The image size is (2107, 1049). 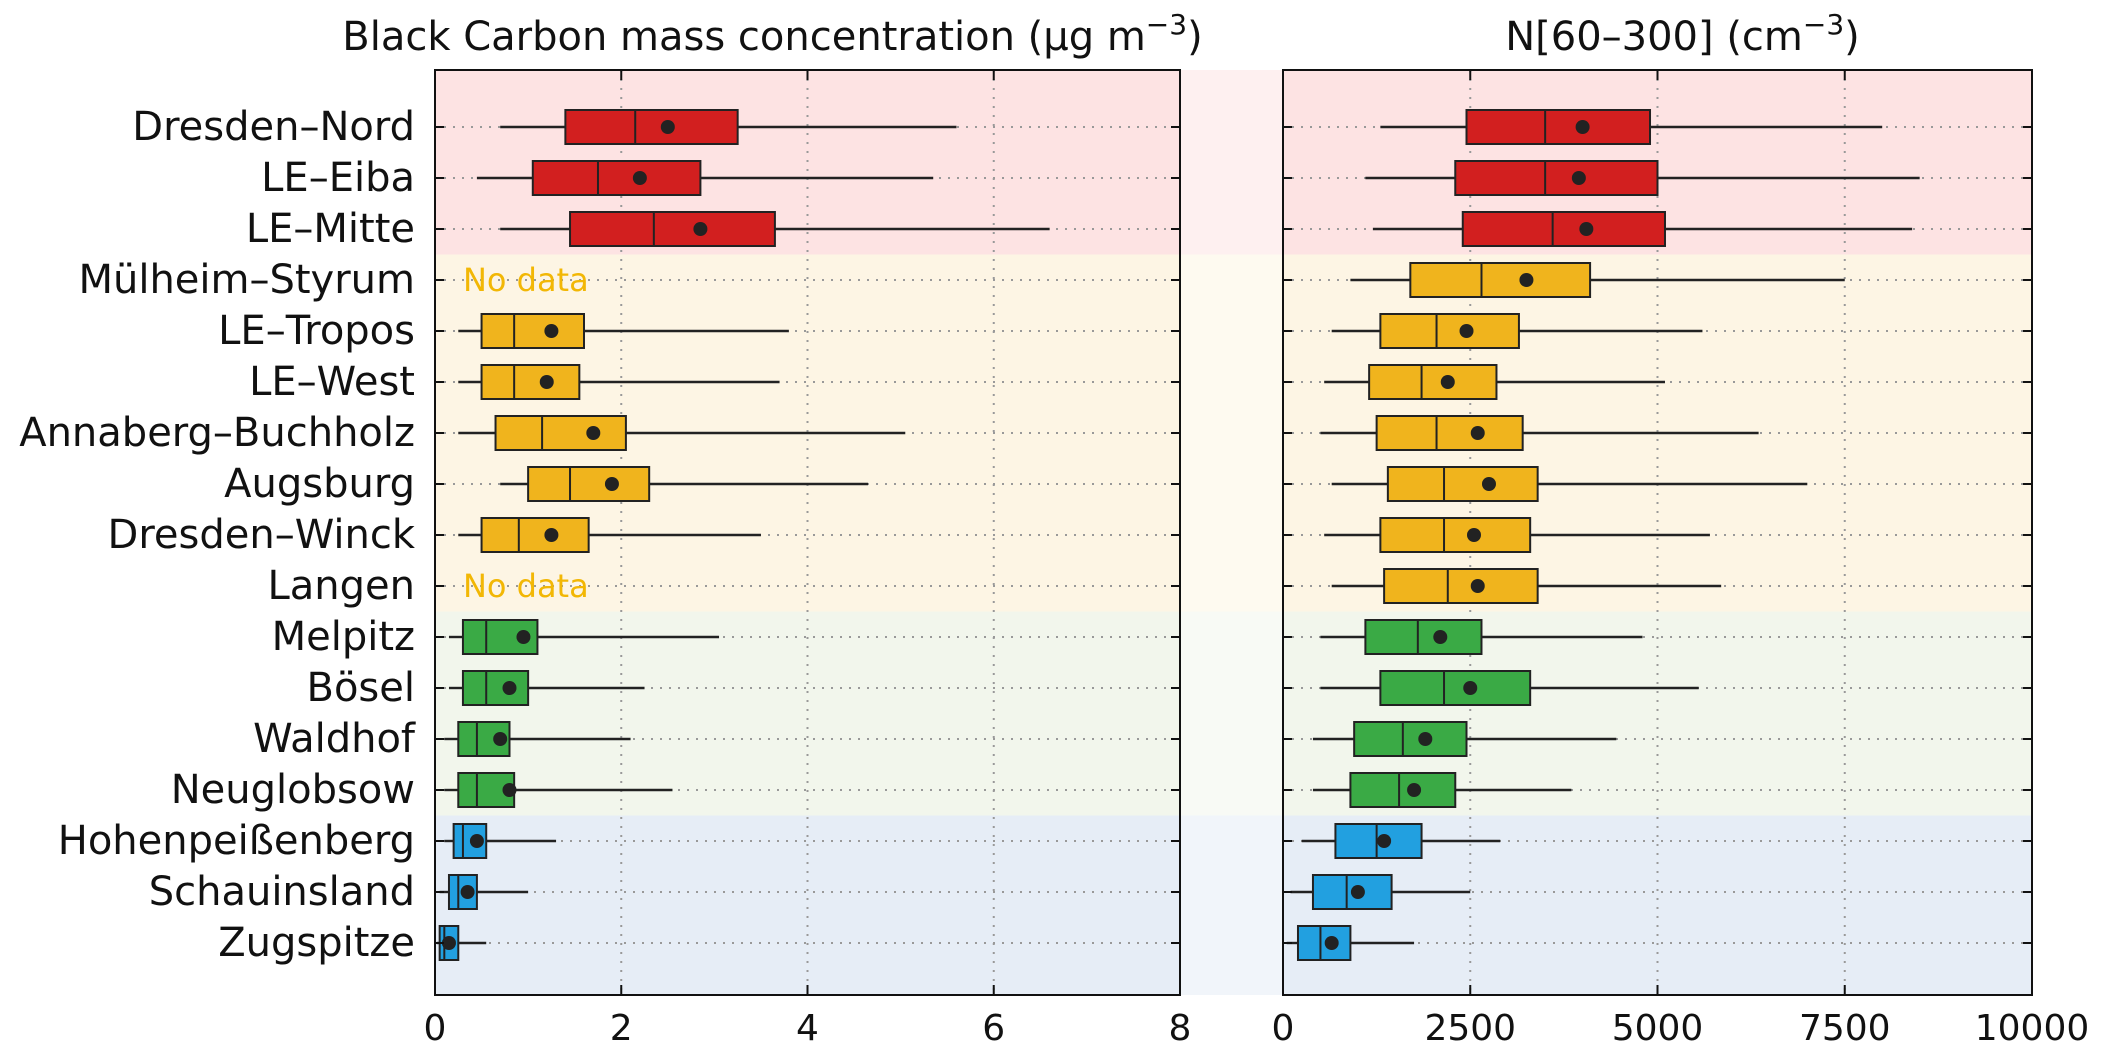 What do you see at coordinates (334, 739) in the screenshot?
I see `station-label: Waldhof` at bounding box center [334, 739].